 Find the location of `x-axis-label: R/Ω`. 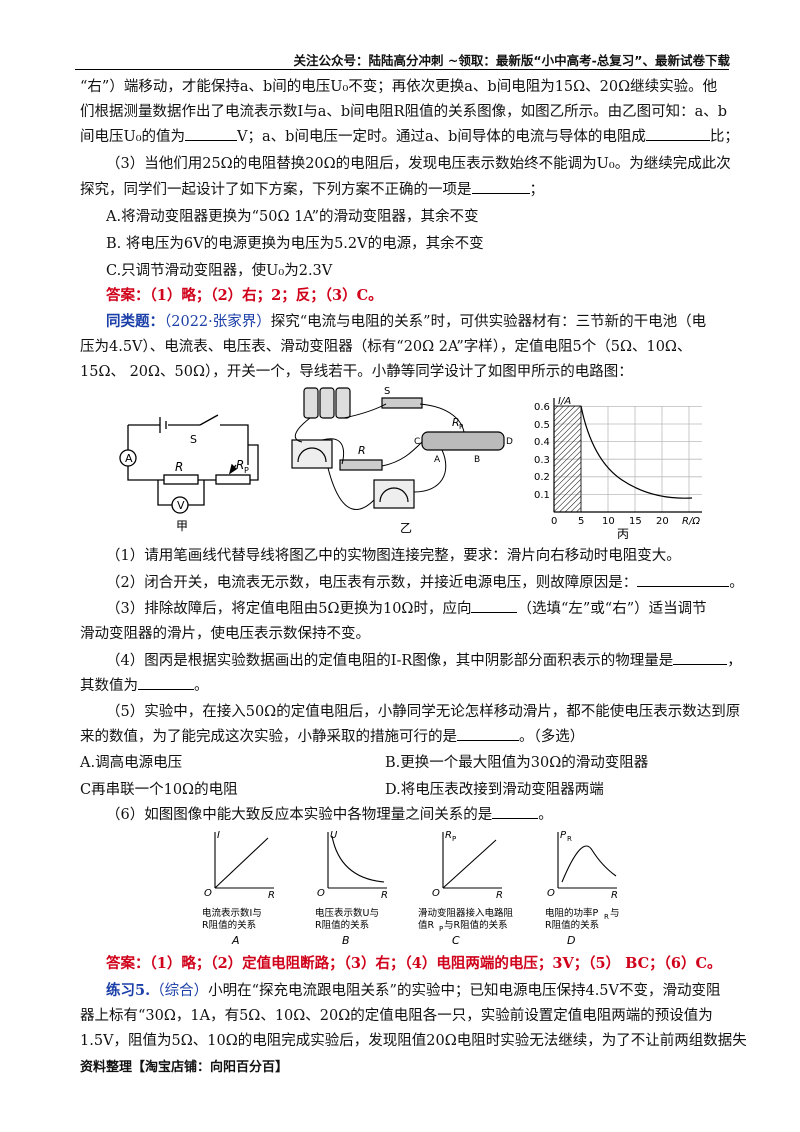

x-axis-label: R/Ω is located at coordinates (691, 521).